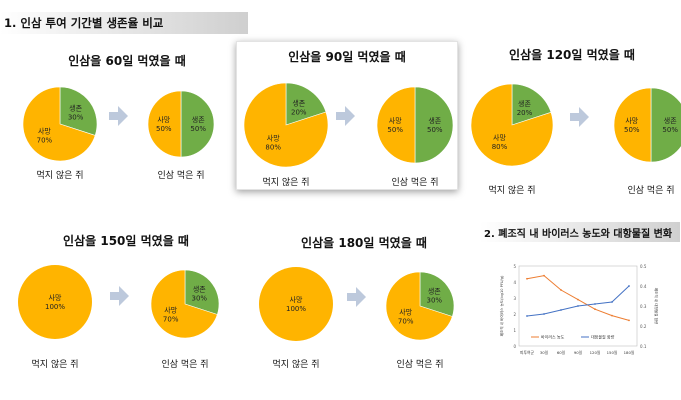 This screenshot has width=681, height=400. Describe the element at coordinates (572, 55) in the screenshot. I see `panel-title: 인삼을 120일 먹였을 때` at that location.